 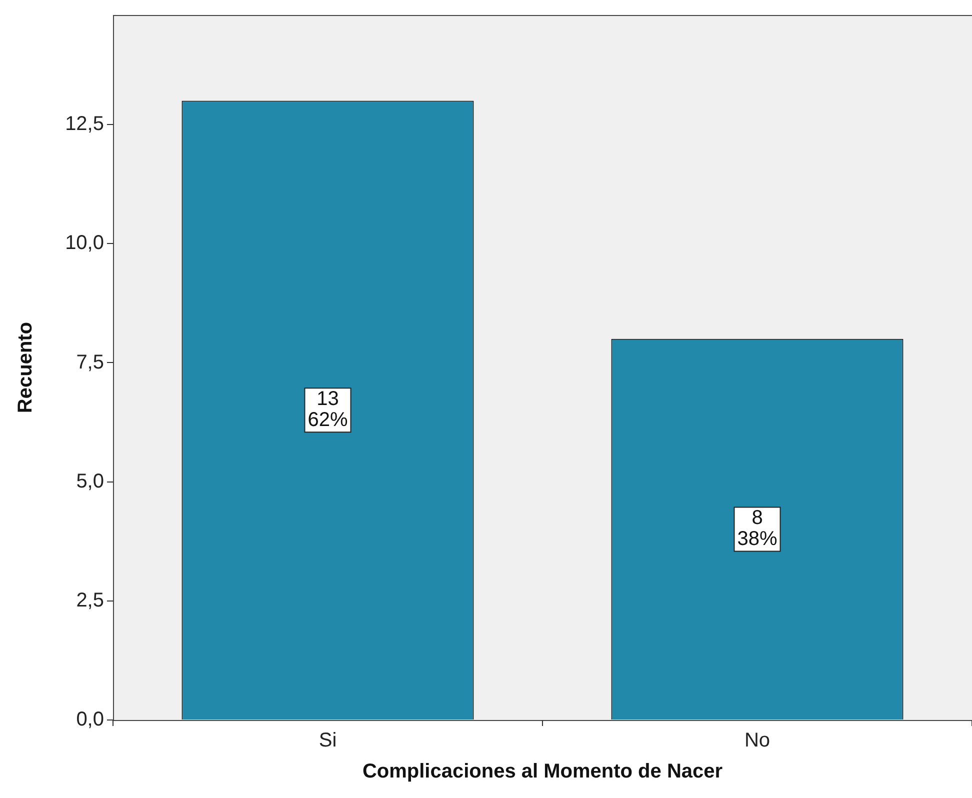 I want to click on data-label: 8 38%, so click(x=757, y=528).